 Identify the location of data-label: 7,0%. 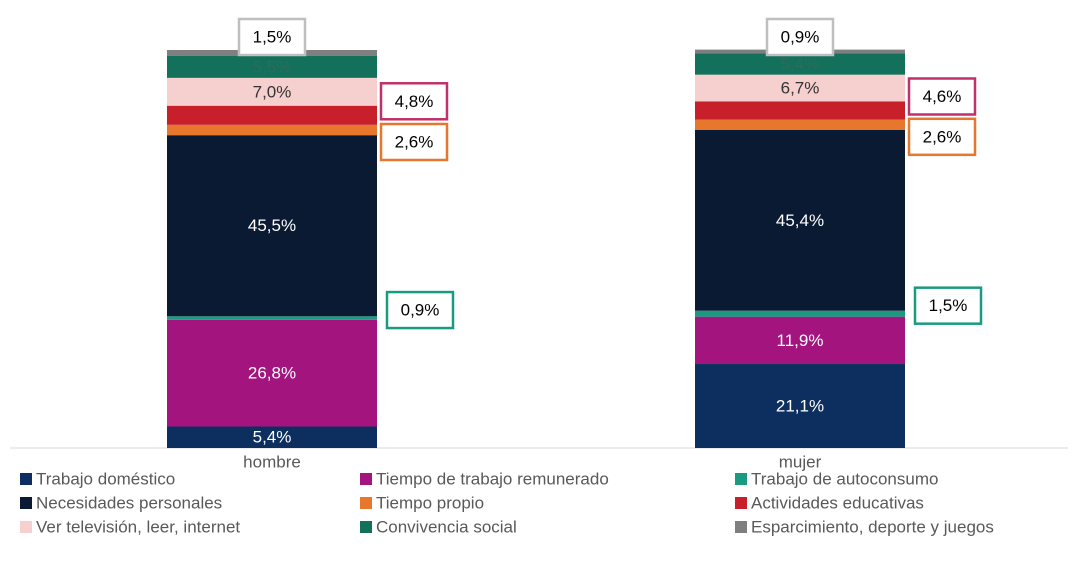
(272, 91).